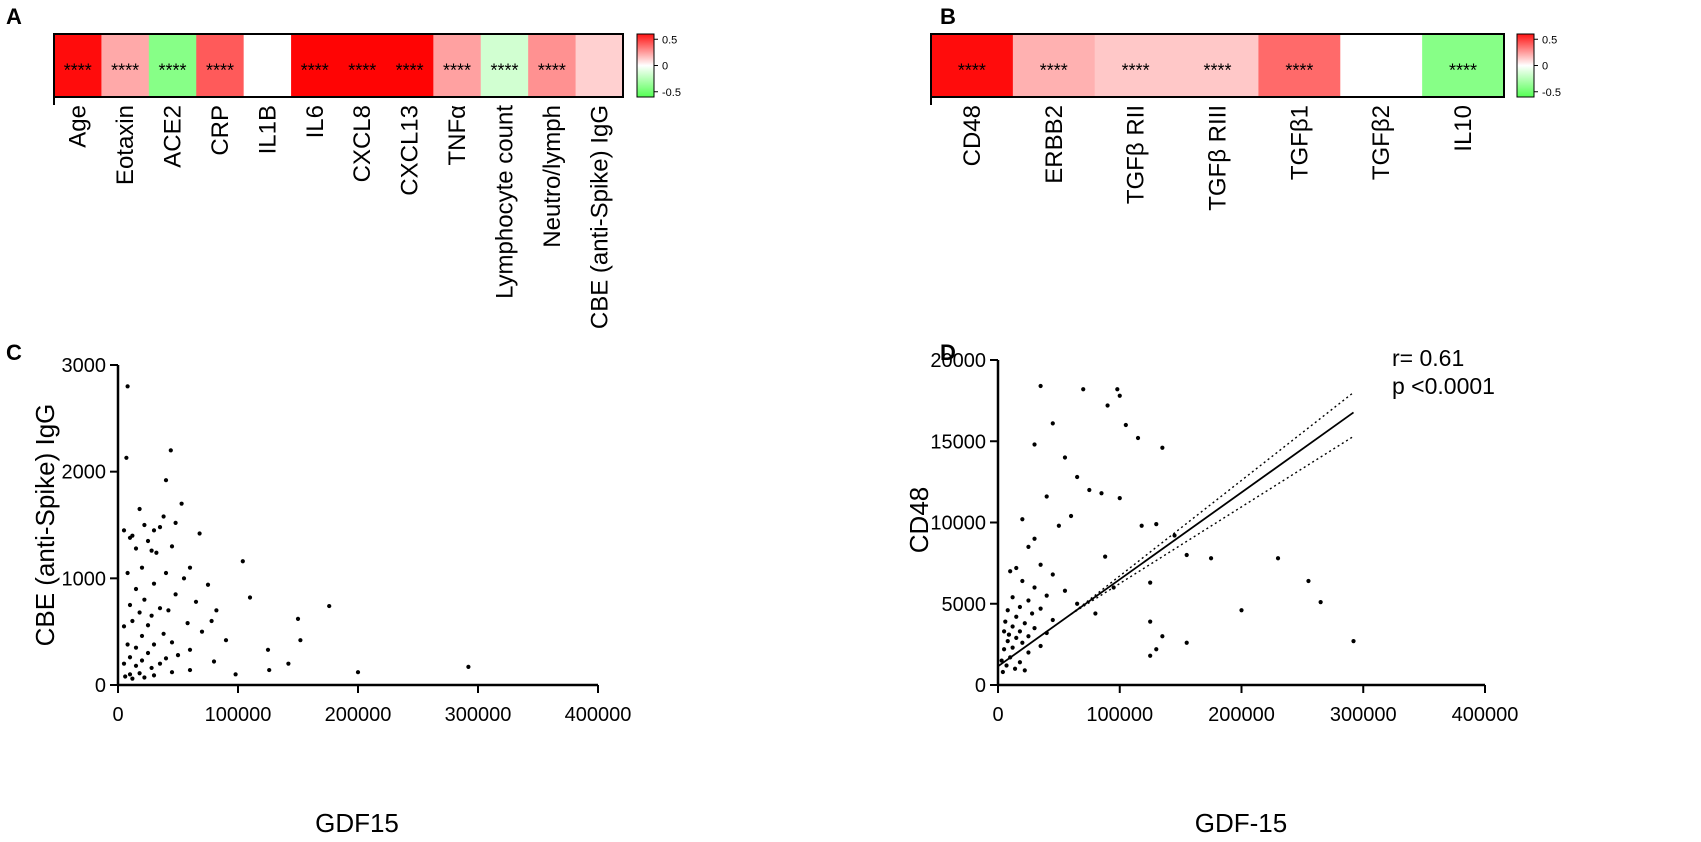  Describe the element at coordinates (1299, 142) in the screenshot. I see `category-label: TGFβ1` at that location.